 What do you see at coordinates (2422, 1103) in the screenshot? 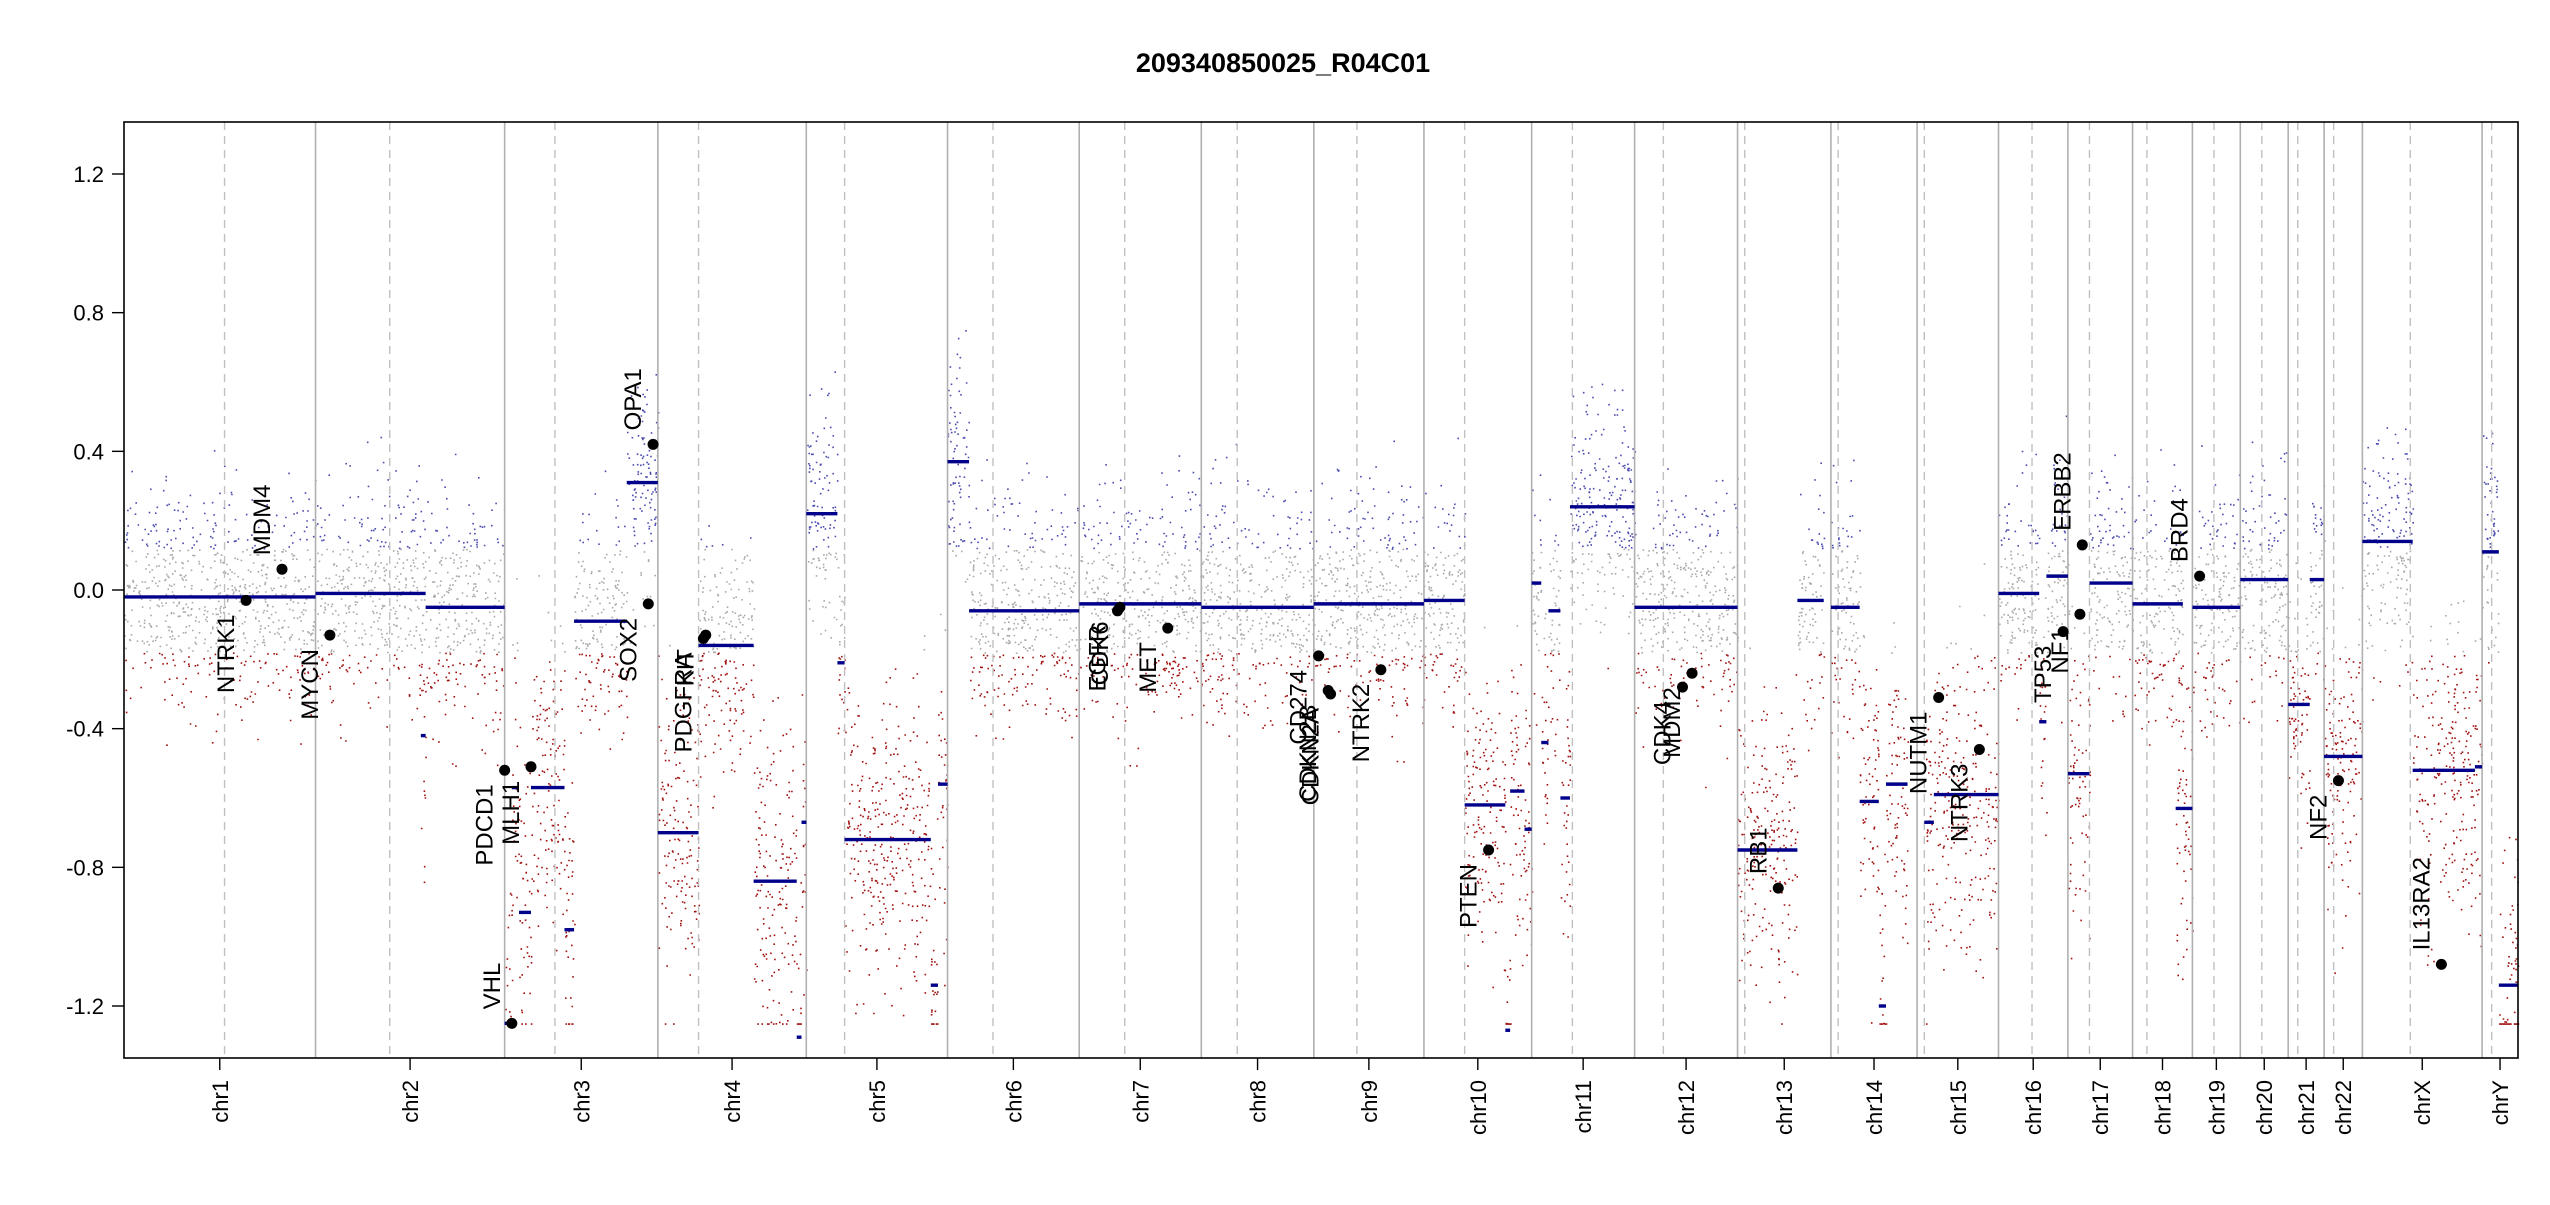
I see `x-tick-label: chrX` at bounding box center [2422, 1103].